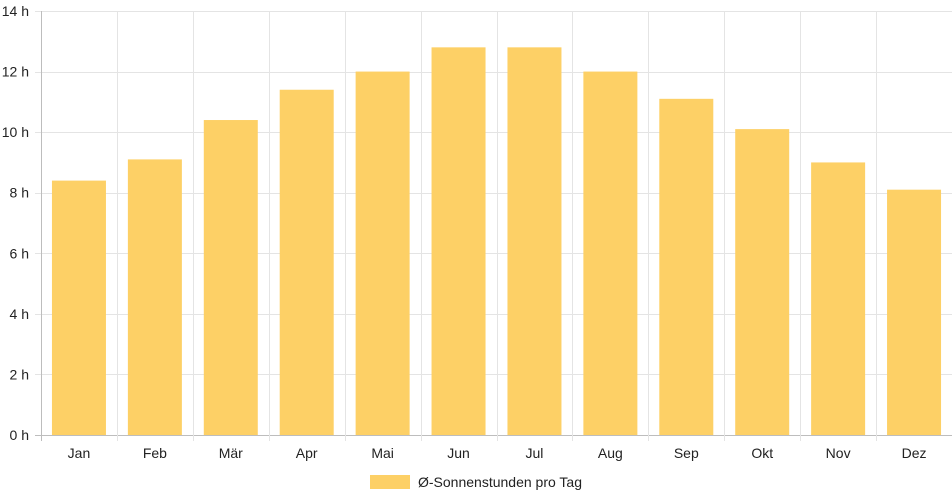 The image size is (952, 500). What do you see at coordinates (390, 482) in the screenshot?
I see `legend-swatch` at bounding box center [390, 482].